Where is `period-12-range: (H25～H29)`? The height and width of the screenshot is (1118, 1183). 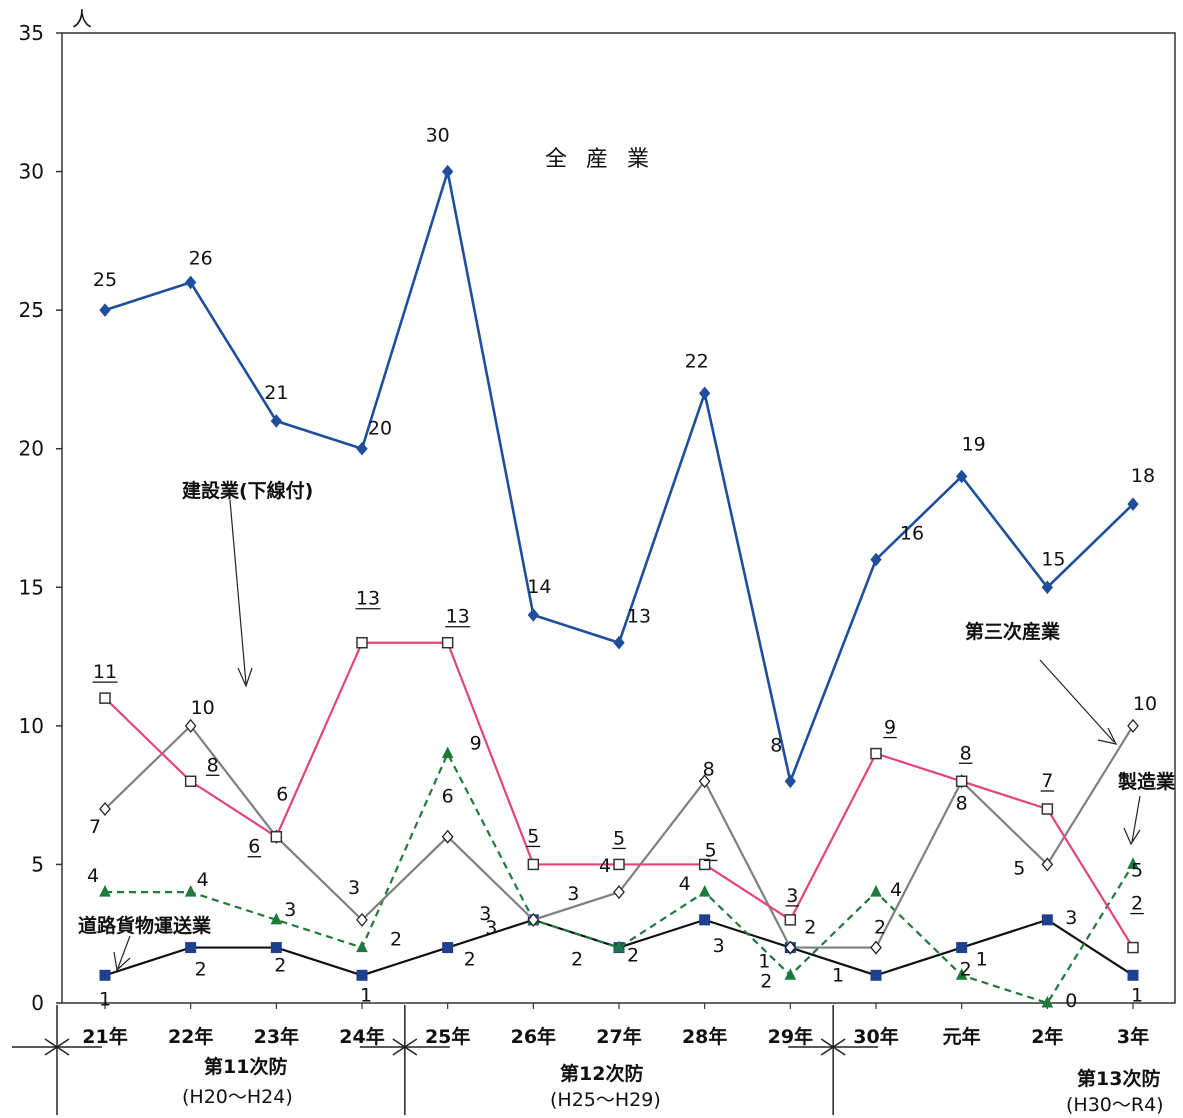 period-12-range: (H25～H29) is located at coordinates (605, 1100).